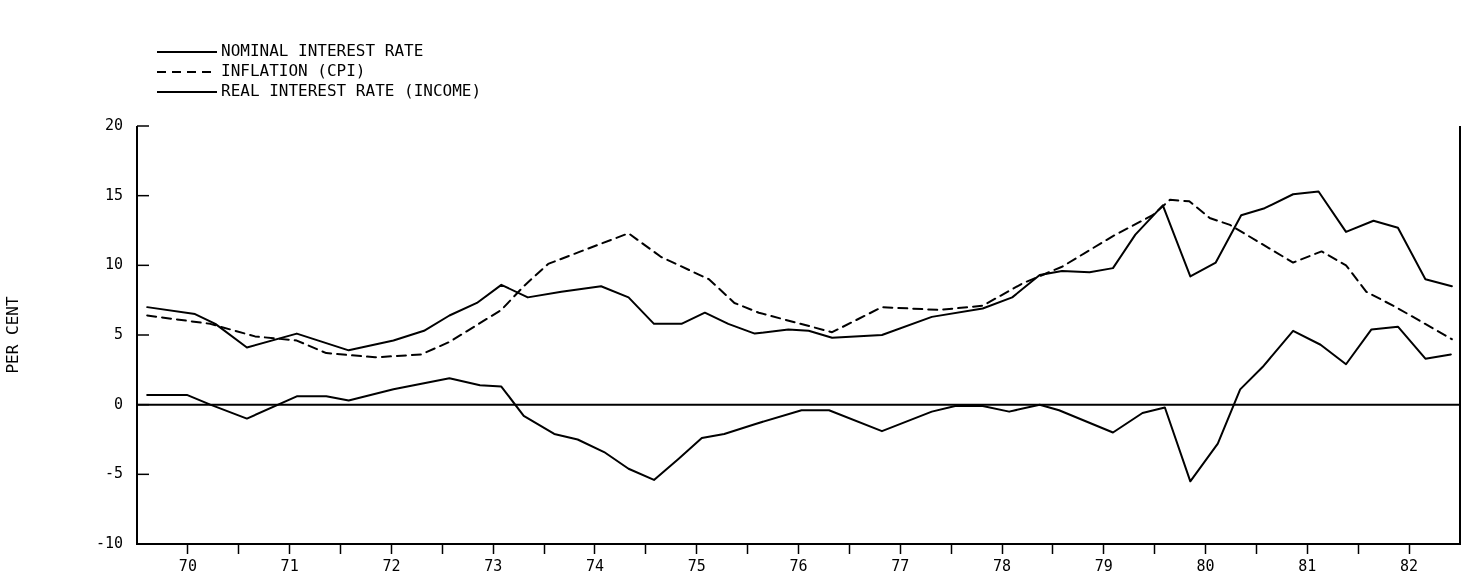  Describe the element at coordinates (594, 565) in the screenshot. I see `x-tick-label: 74` at that location.